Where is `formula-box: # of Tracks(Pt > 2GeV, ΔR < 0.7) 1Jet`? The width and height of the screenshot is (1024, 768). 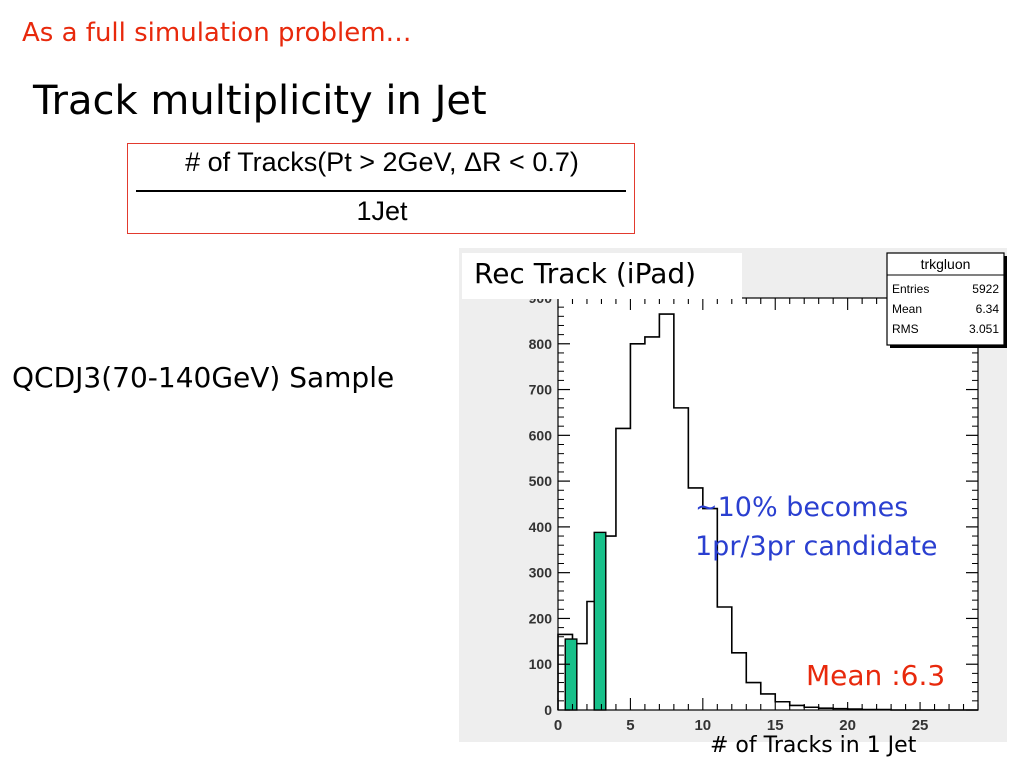 formula-box: # of Tracks(Pt > 2GeV, ΔR < 0.7) 1Jet is located at coordinates (381, 188).